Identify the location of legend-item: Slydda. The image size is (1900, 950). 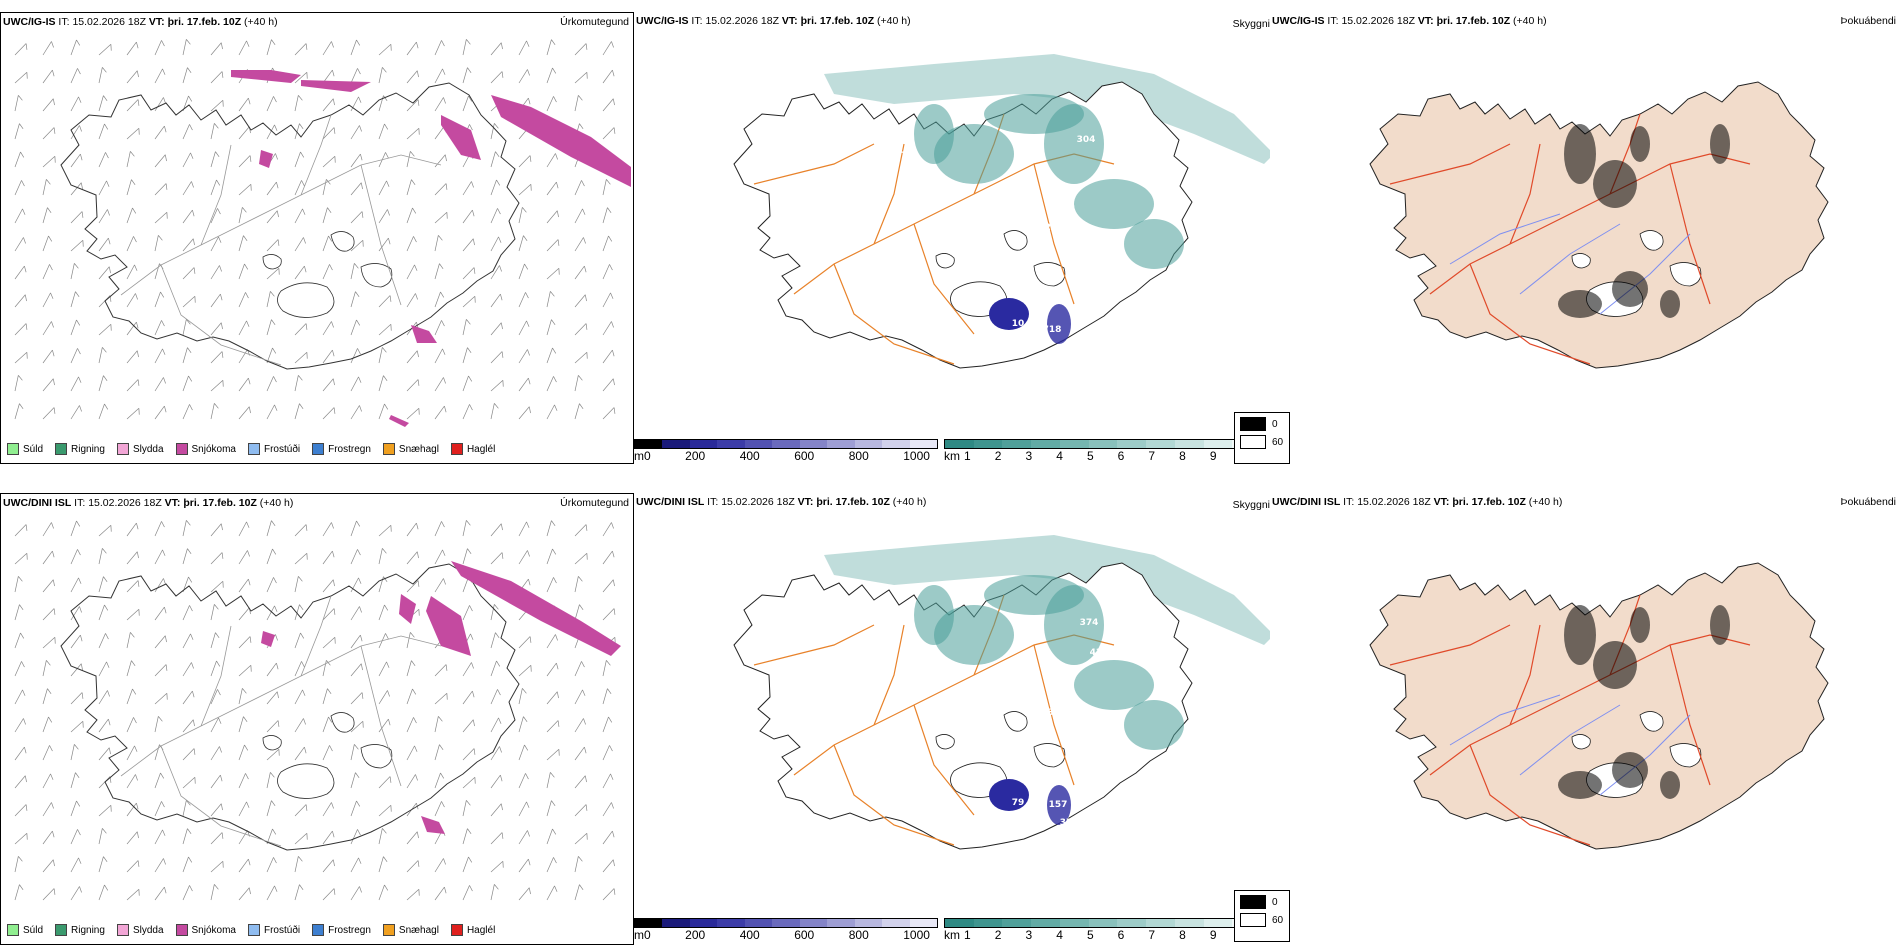
(140, 930).